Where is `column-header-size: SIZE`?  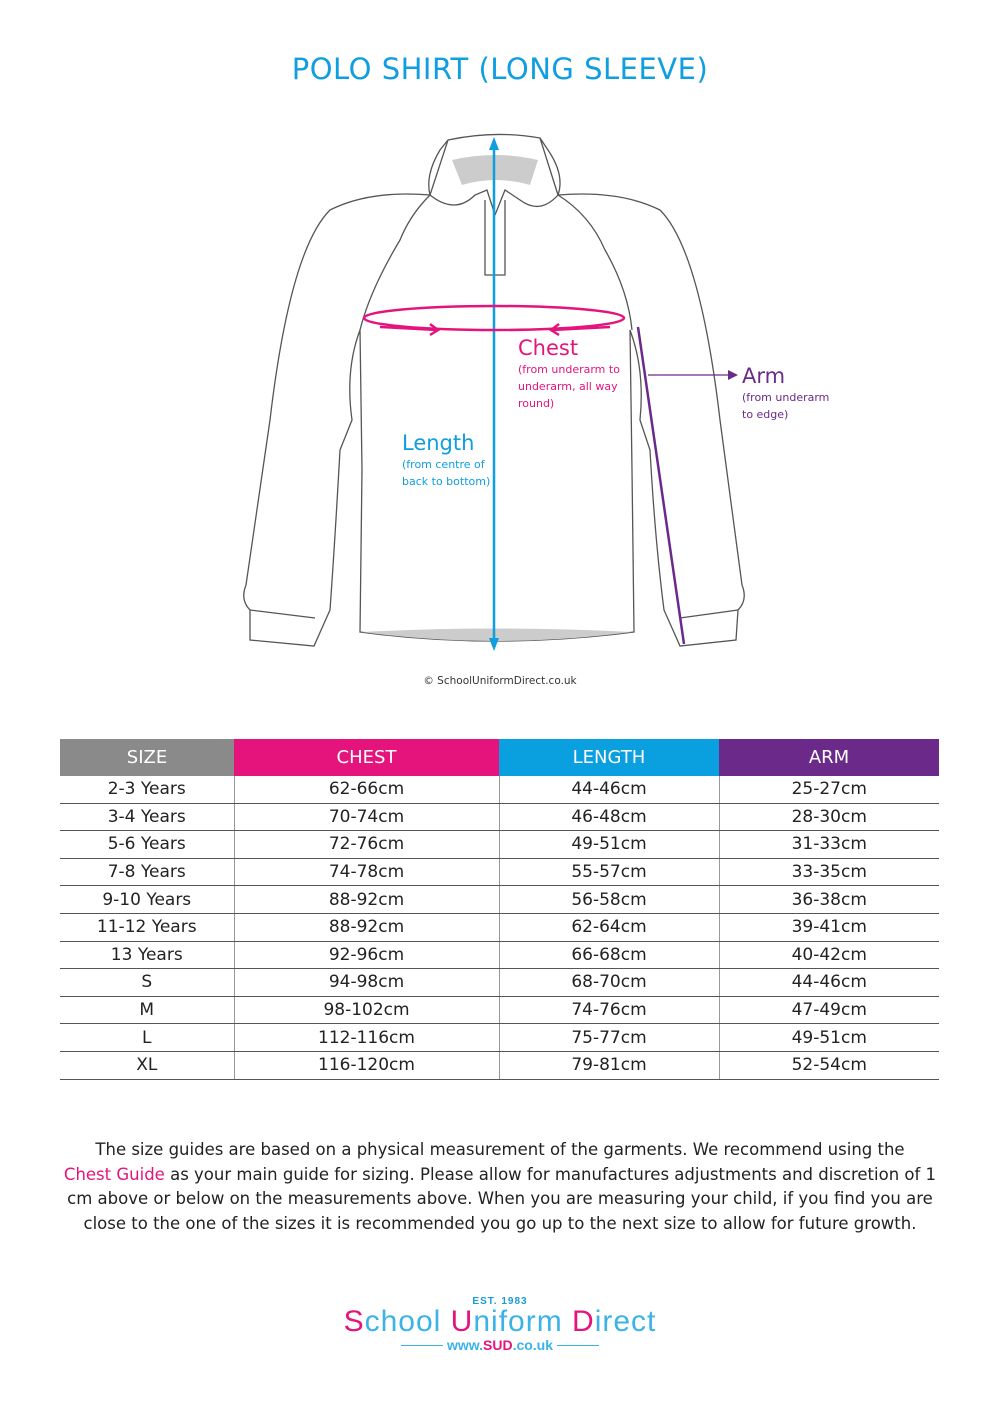
column-header-size: SIZE is located at coordinates (147, 757).